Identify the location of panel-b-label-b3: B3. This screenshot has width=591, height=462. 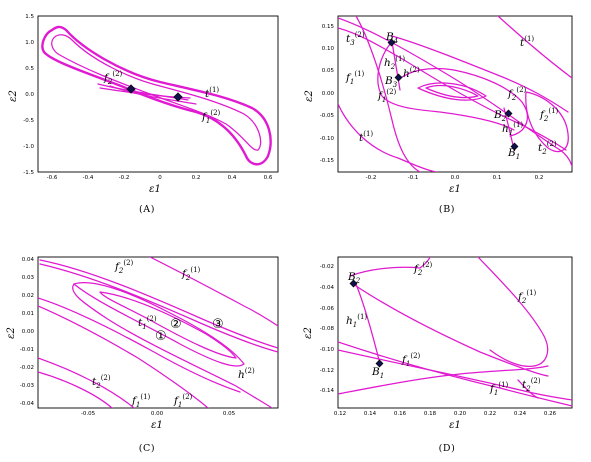
(391, 82).